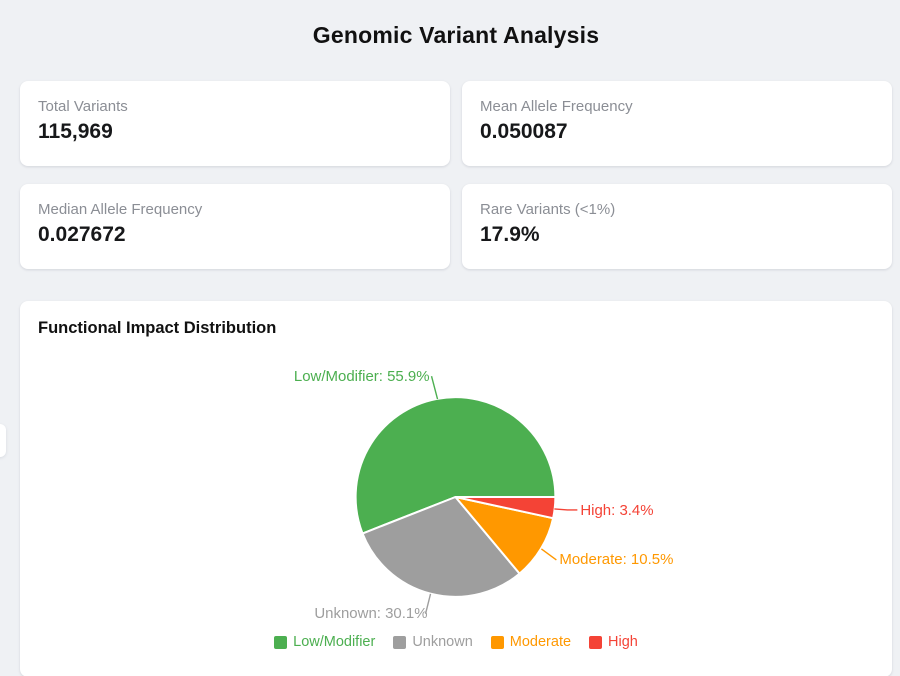  I want to click on legend-item-low-modifier: Low/Modifier, so click(324, 642).